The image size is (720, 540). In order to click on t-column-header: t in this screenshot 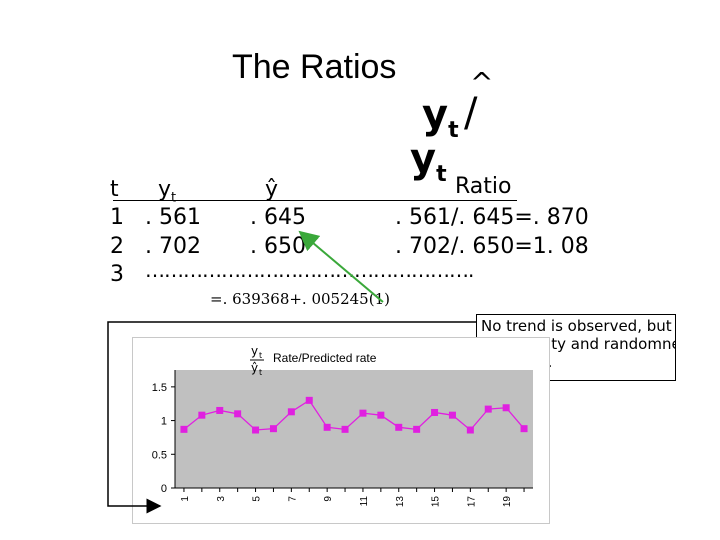, I will do `click(114, 189)`.